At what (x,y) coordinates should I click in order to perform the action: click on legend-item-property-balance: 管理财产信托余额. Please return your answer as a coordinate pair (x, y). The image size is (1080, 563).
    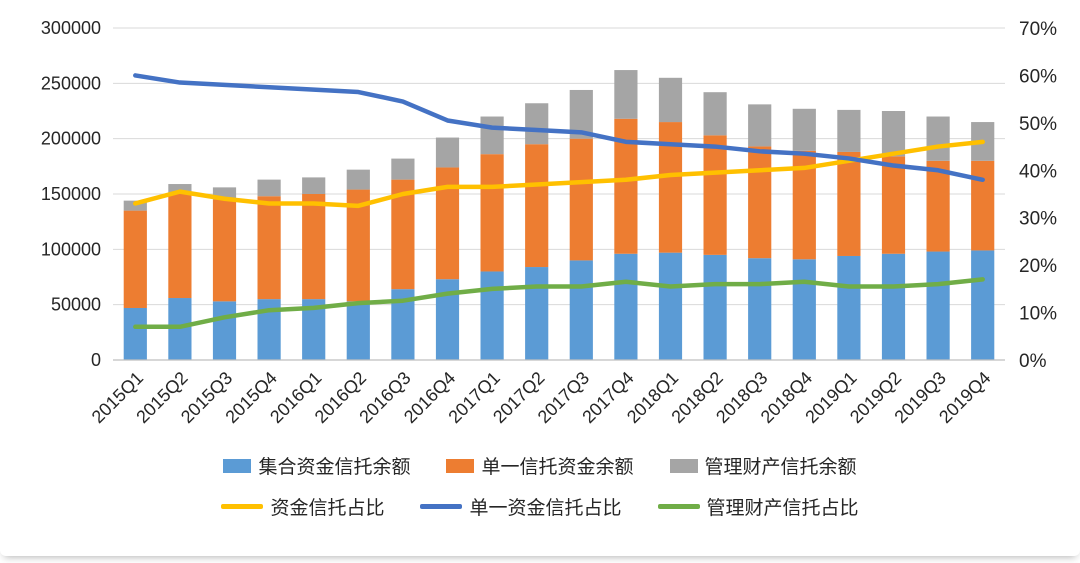
    Looking at the image, I should click on (763, 465).